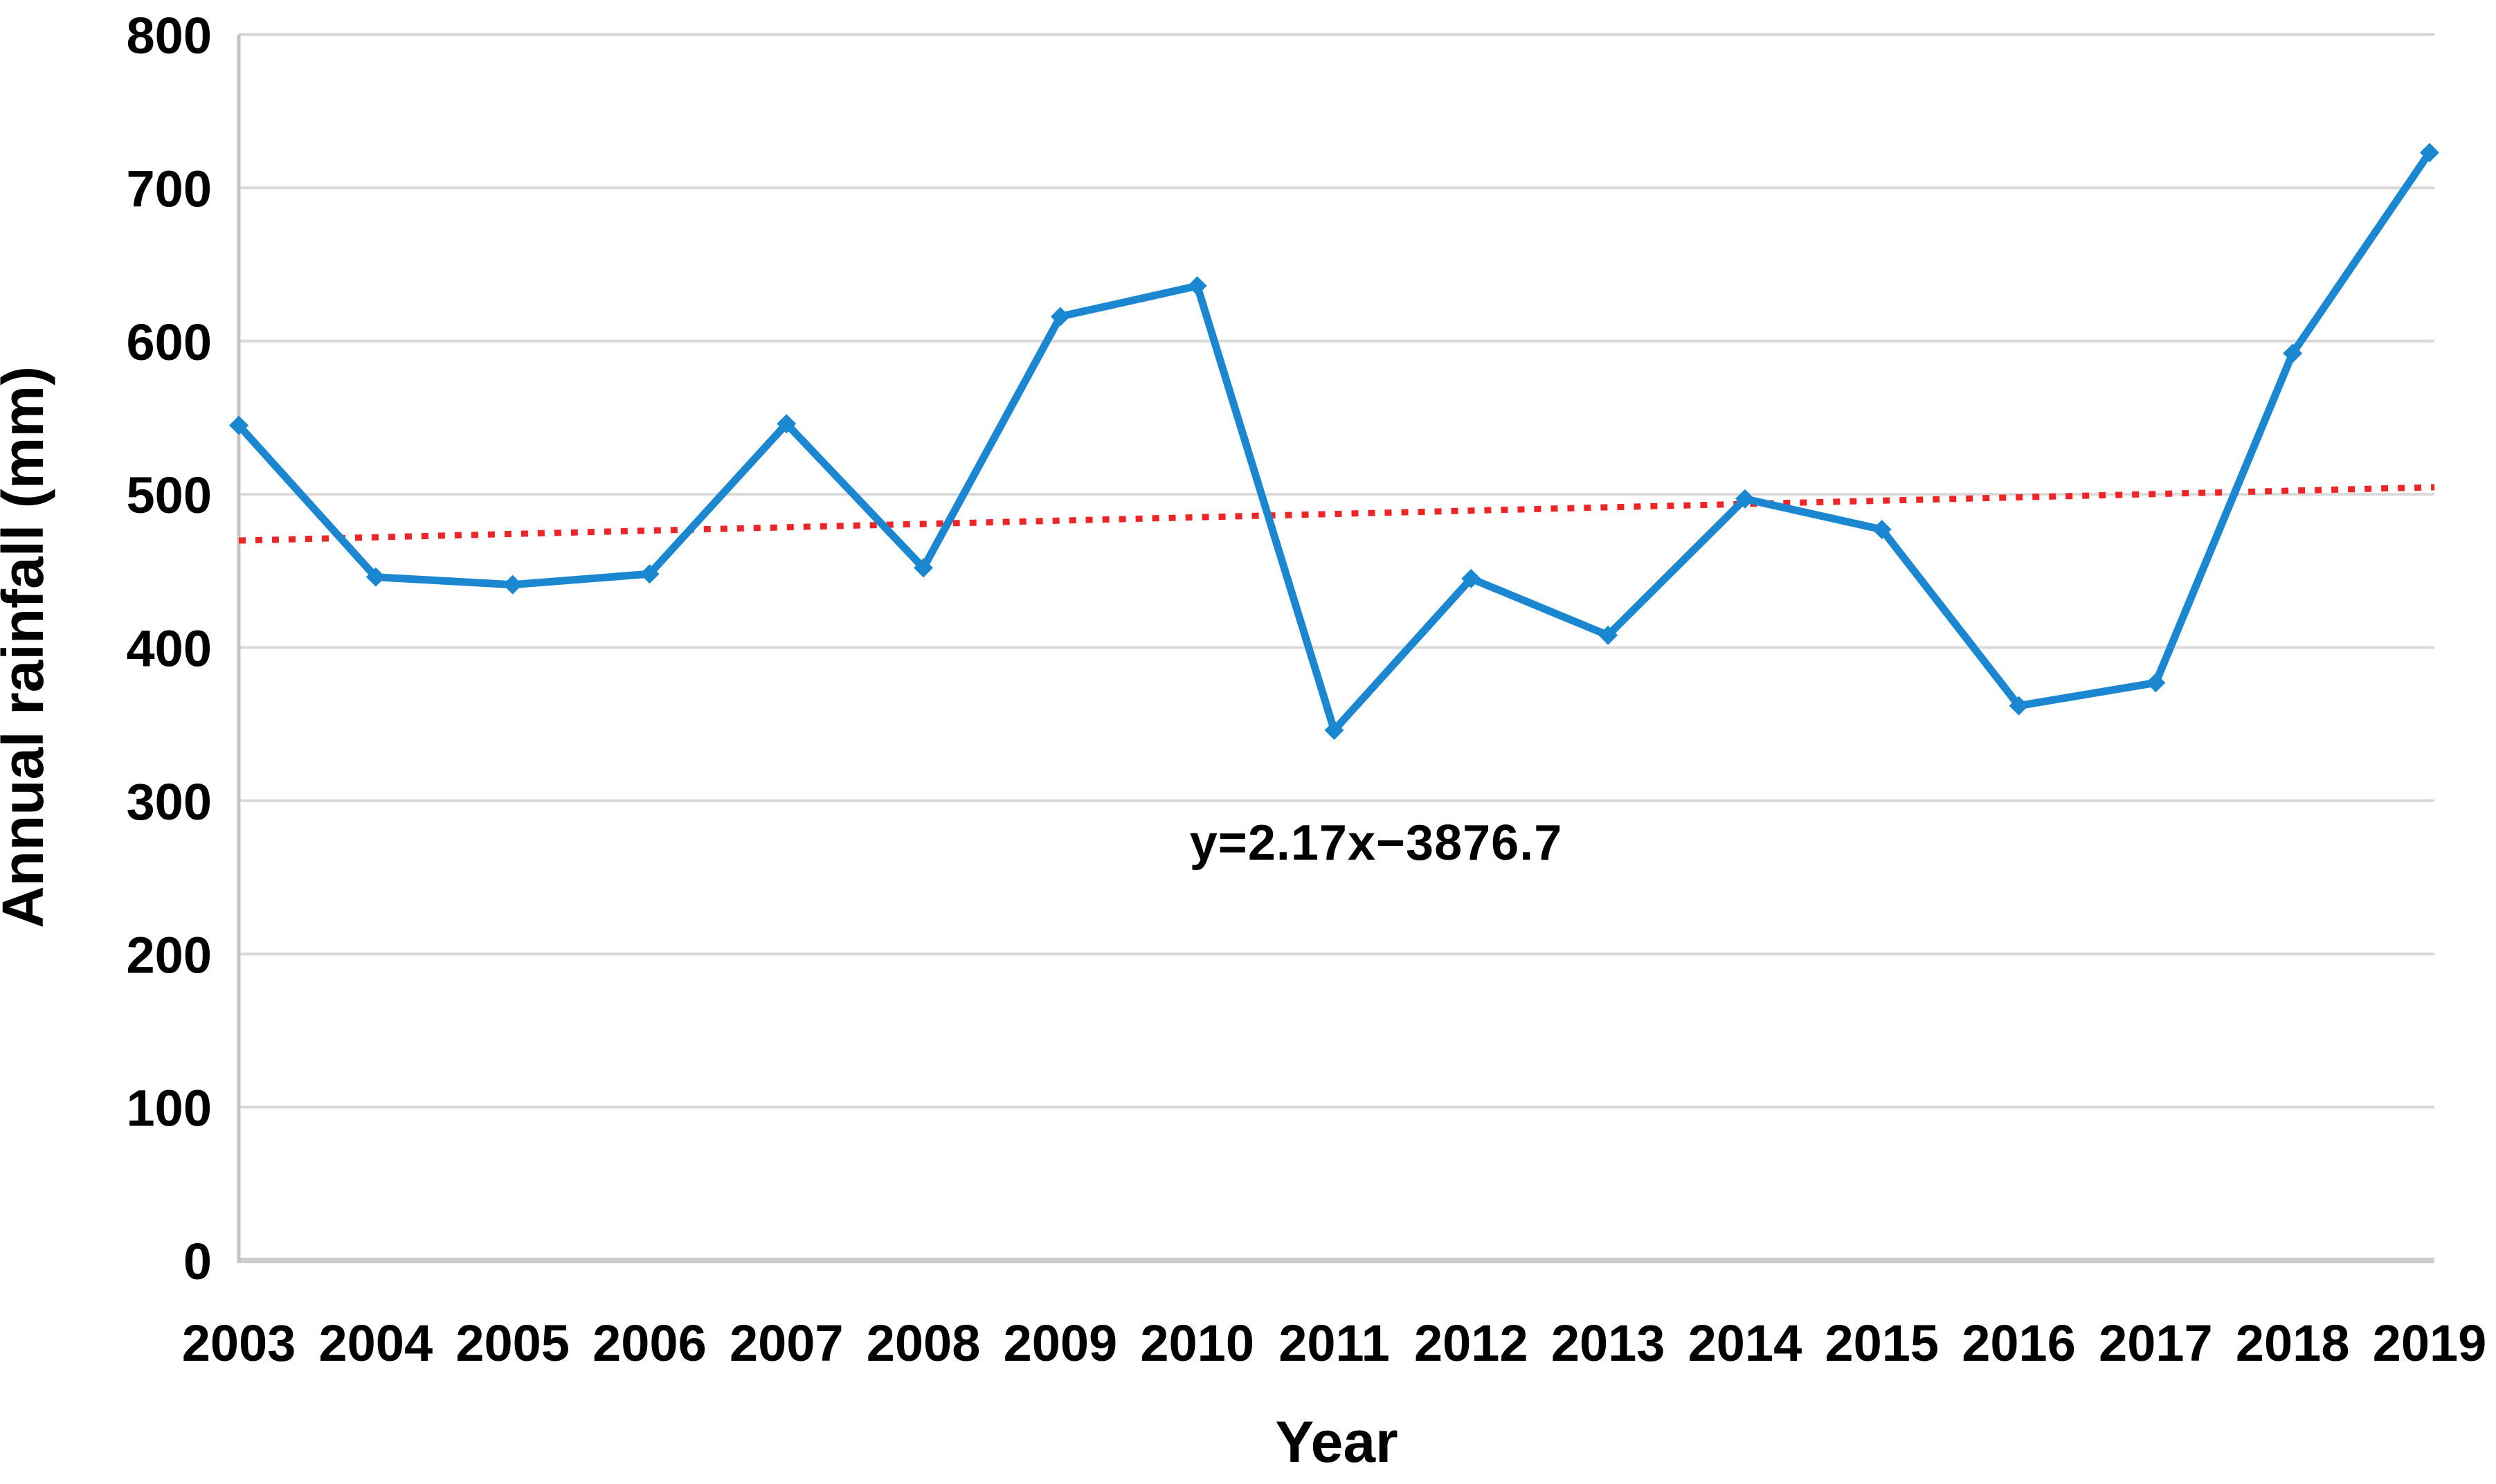 This screenshot has width=2496, height=1484. Describe the element at coordinates (787, 1343) in the screenshot. I see `x-tick-label: 2007` at that location.